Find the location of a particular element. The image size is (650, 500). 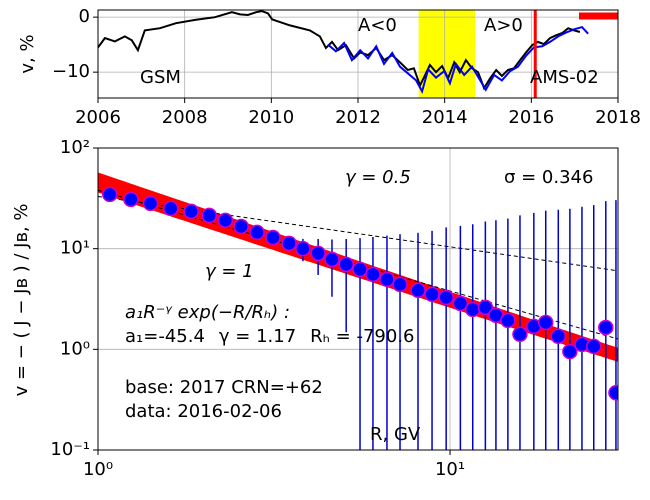

x-tick-label: 2012 is located at coordinates (358, 117).